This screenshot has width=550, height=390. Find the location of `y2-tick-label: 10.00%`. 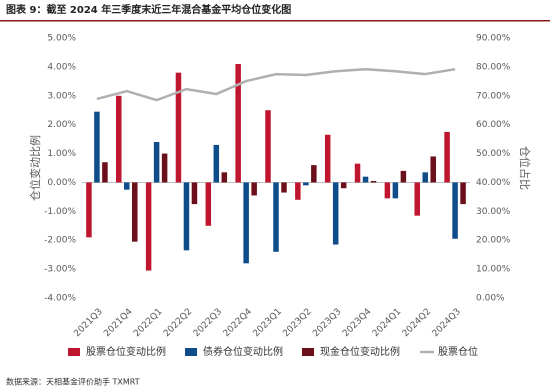

y2-tick-label: 10.00% is located at coordinates (493, 270).